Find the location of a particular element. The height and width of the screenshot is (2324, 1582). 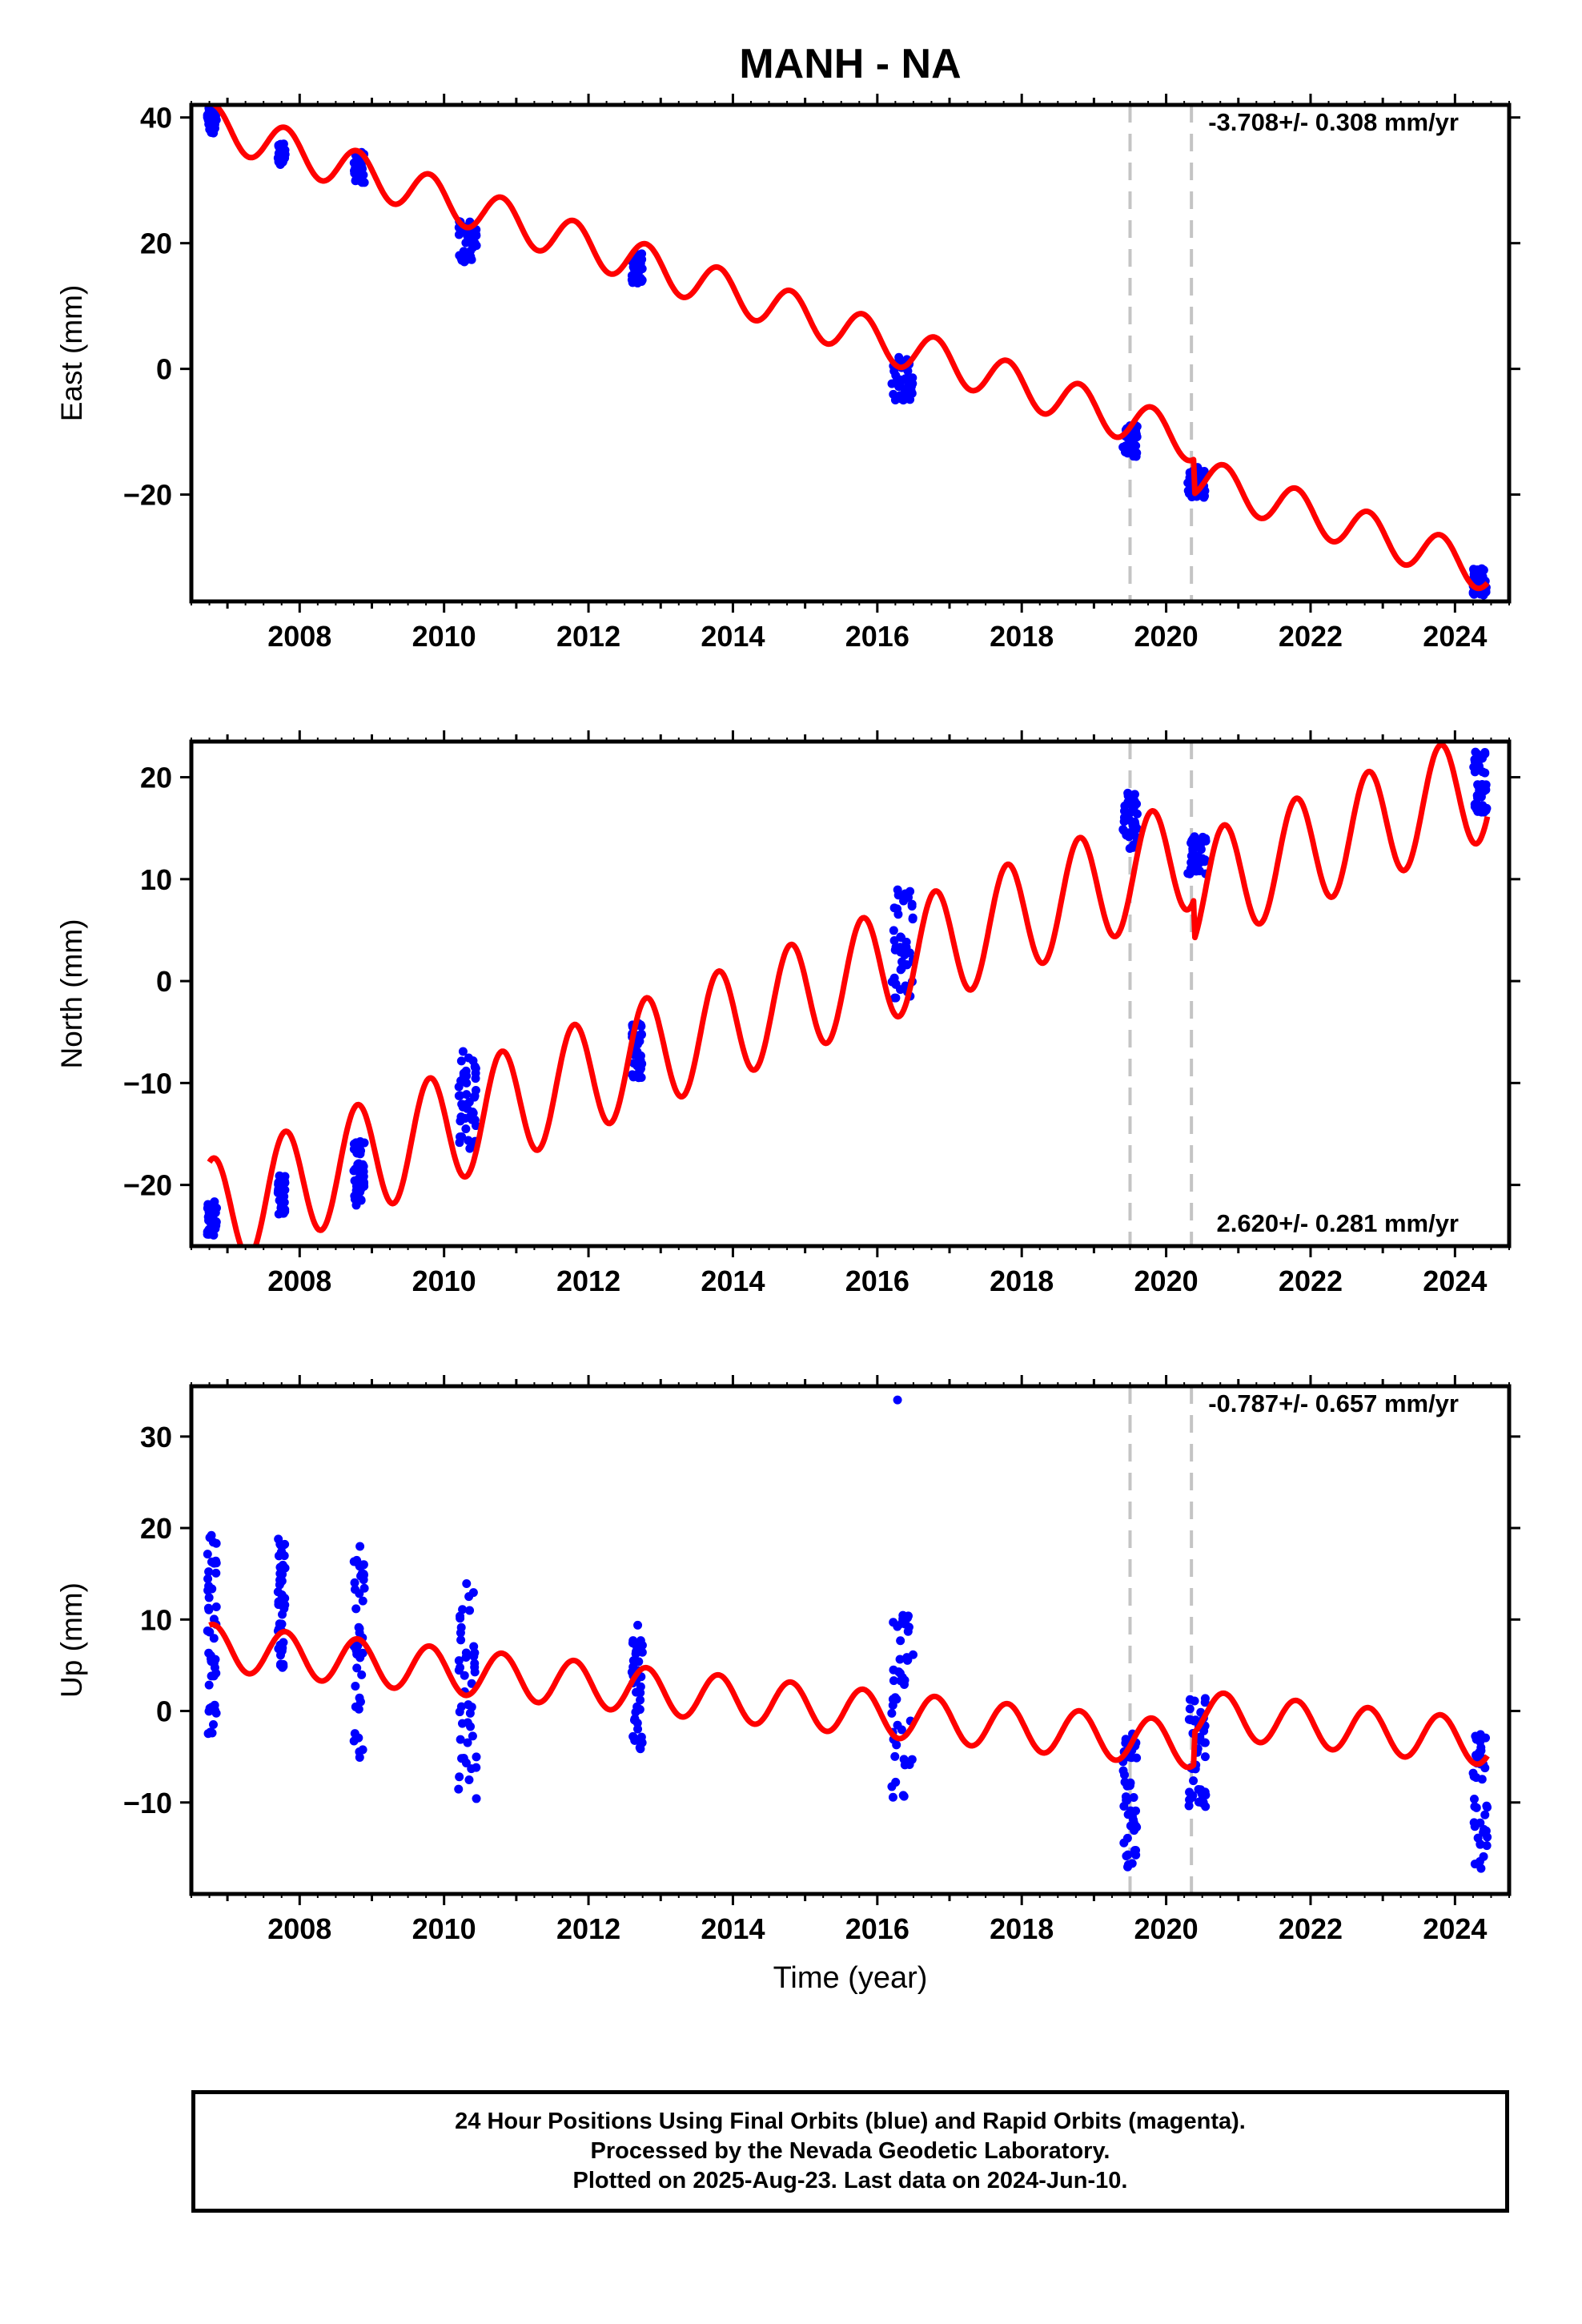

x-tick-label: 2016 is located at coordinates (877, 1929).